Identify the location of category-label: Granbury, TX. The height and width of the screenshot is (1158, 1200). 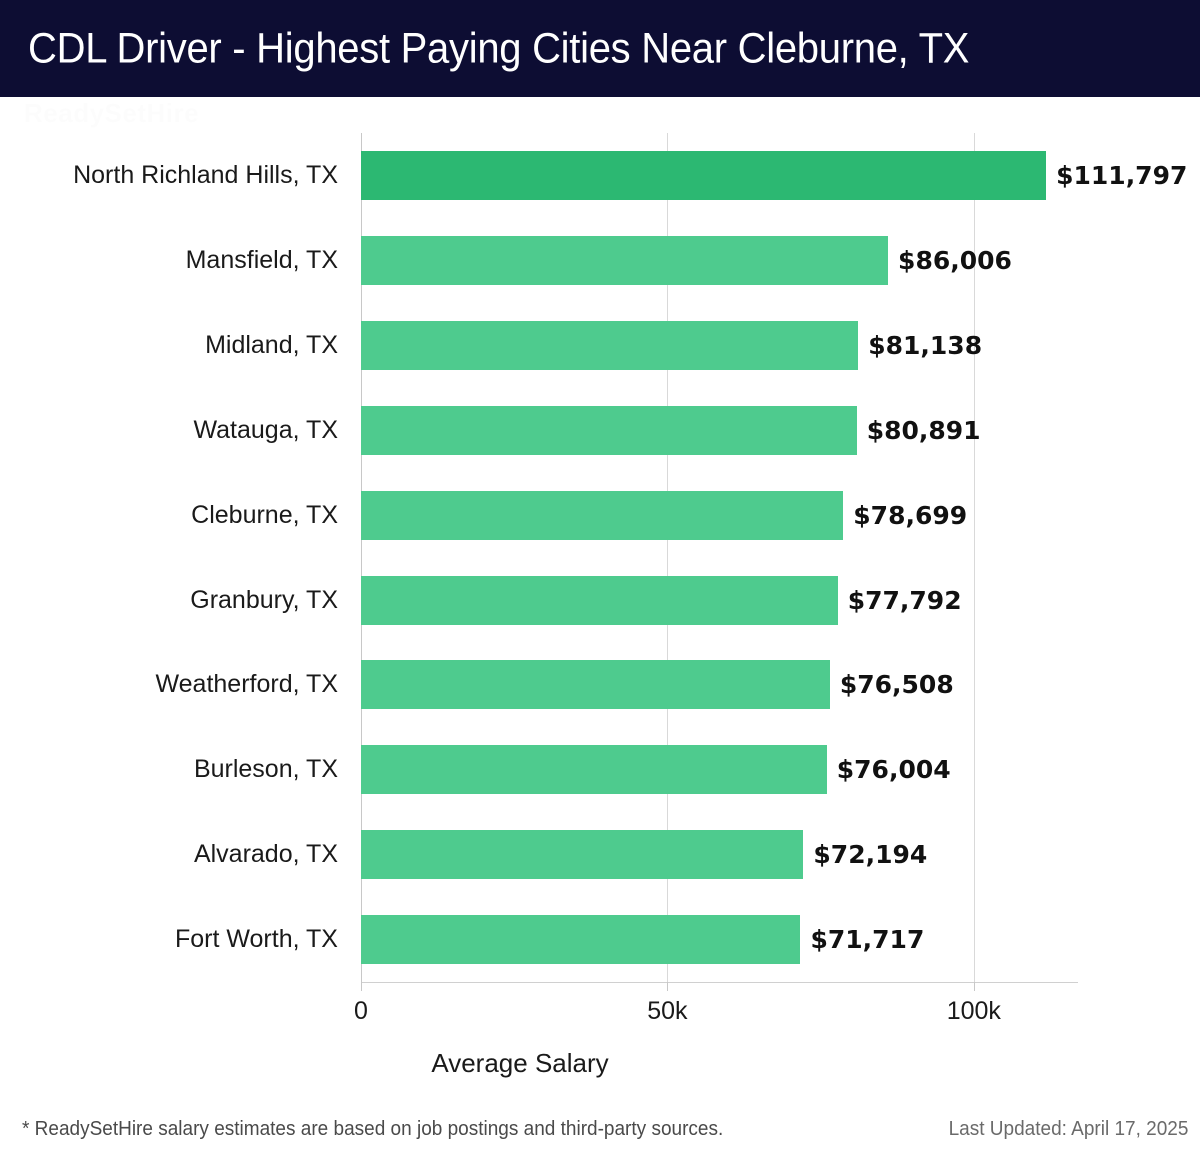
(264, 599).